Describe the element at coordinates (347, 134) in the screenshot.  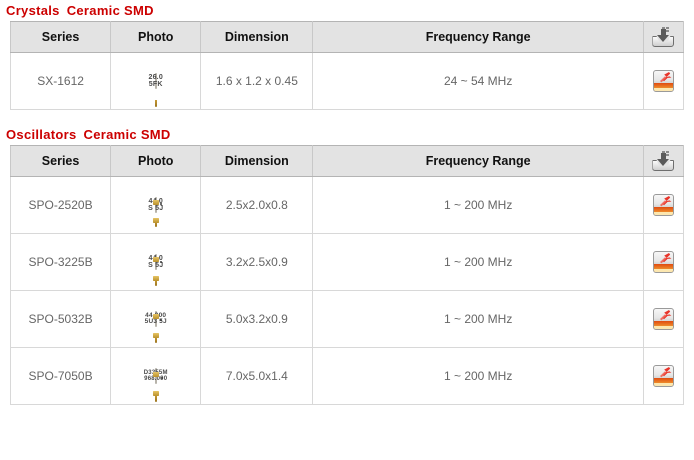
I see `section-title-oscillators: Oscillators Ceramic SMD` at that location.